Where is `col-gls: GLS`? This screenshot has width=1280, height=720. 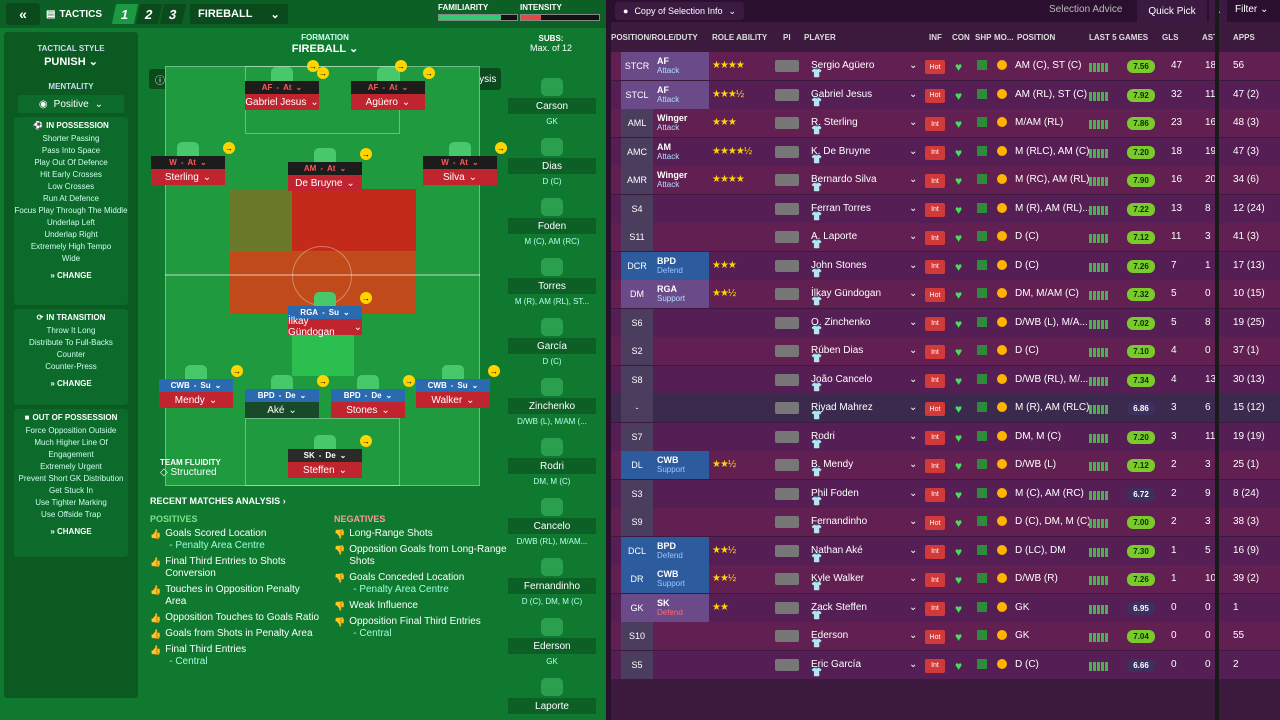 col-gls: GLS is located at coordinates (1170, 37).